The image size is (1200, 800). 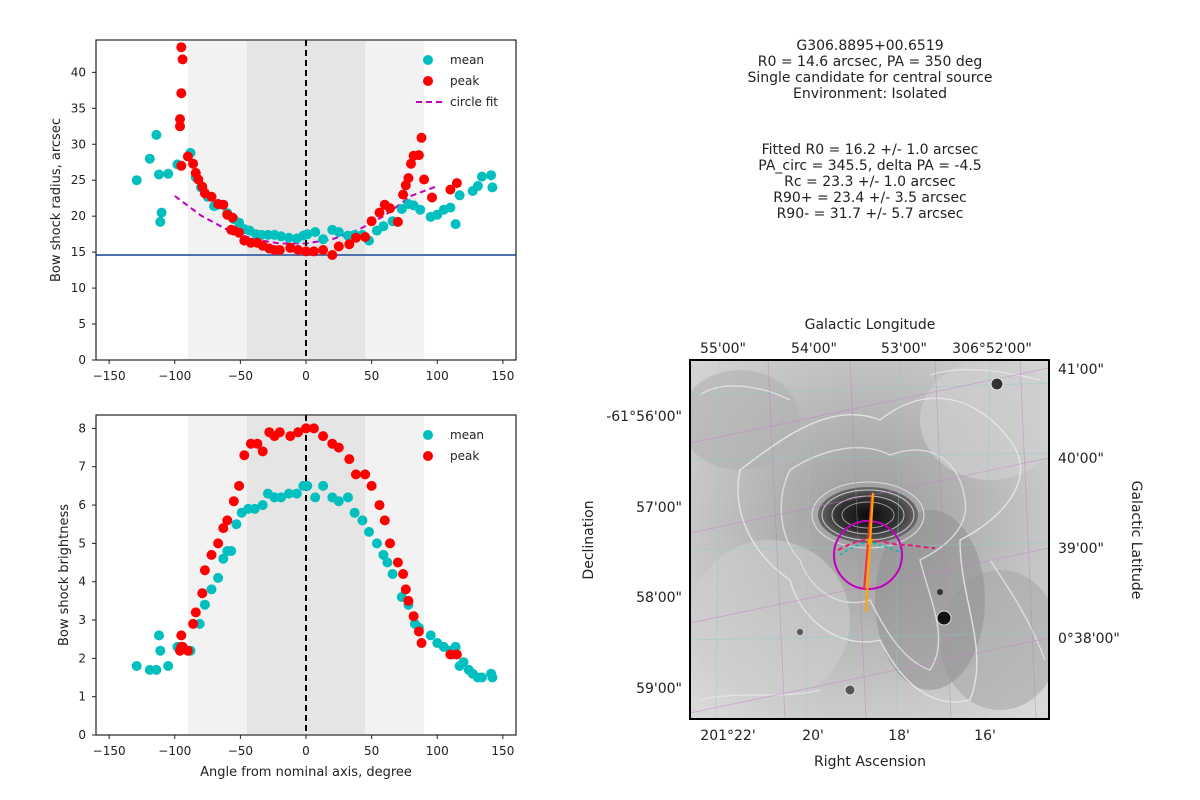 What do you see at coordinates (78, 144) in the screenshot?
I see `y-tick-label: 30` at bounding box center [78, 144].